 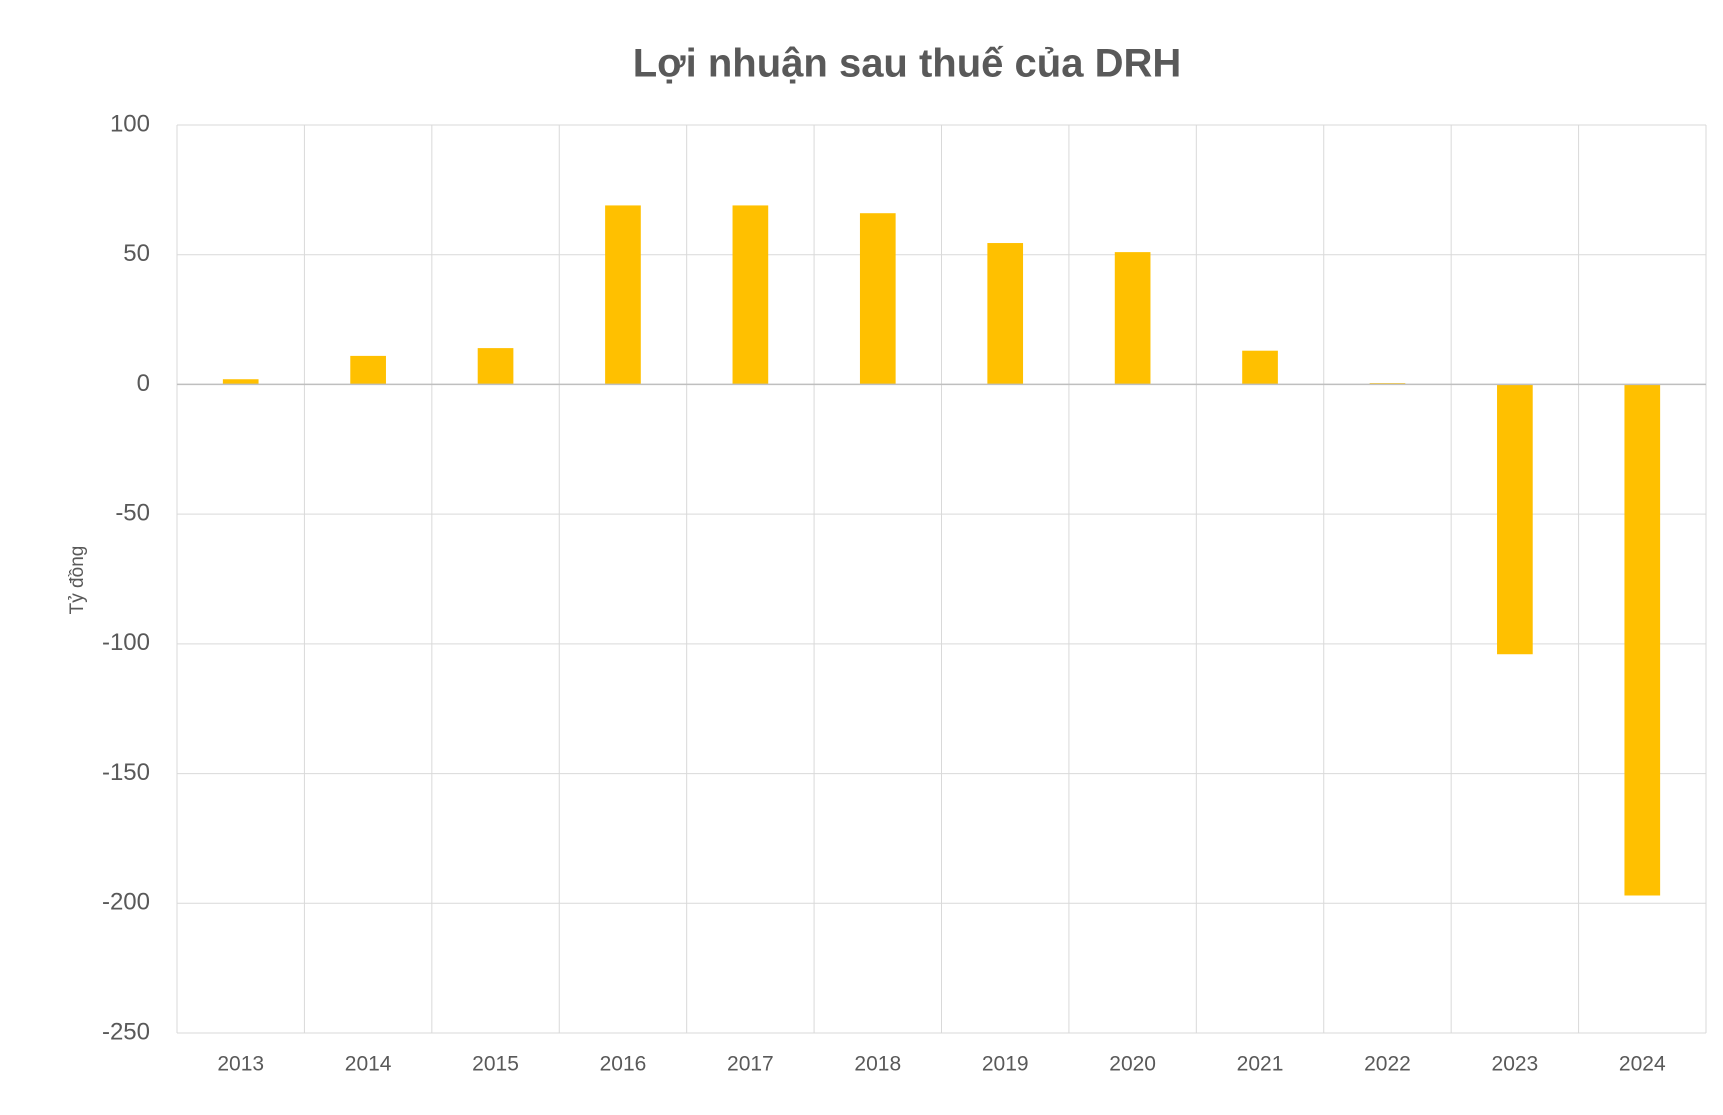 I want to click on y-tick-label: -150, so click(x=126, y=772).